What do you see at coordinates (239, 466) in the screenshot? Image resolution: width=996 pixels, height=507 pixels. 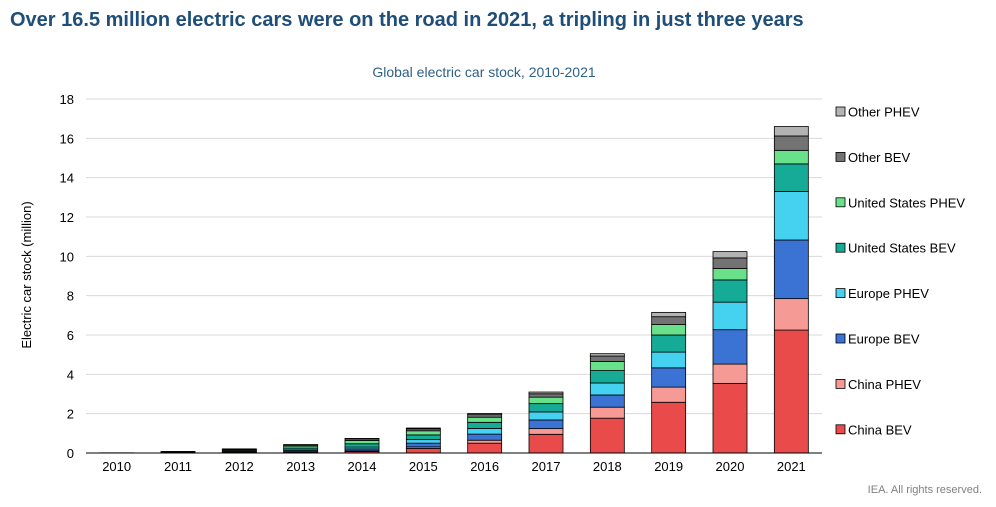 I see `x-tick-label: 2012` at bounding box center [239, 466].